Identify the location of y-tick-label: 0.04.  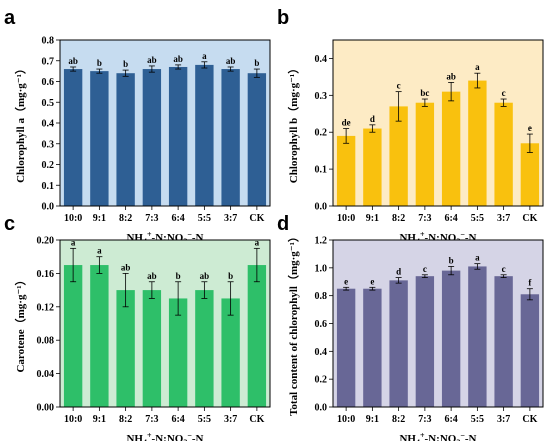
(46, 374).